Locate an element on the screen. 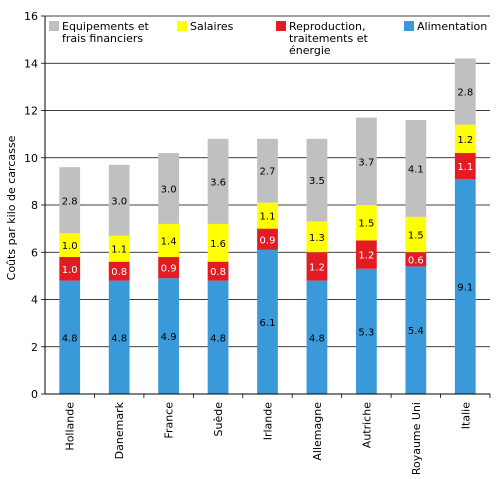 This screenshot has width=500, height=479. y-tick-label: 12 is located at coordinates (31, 111).